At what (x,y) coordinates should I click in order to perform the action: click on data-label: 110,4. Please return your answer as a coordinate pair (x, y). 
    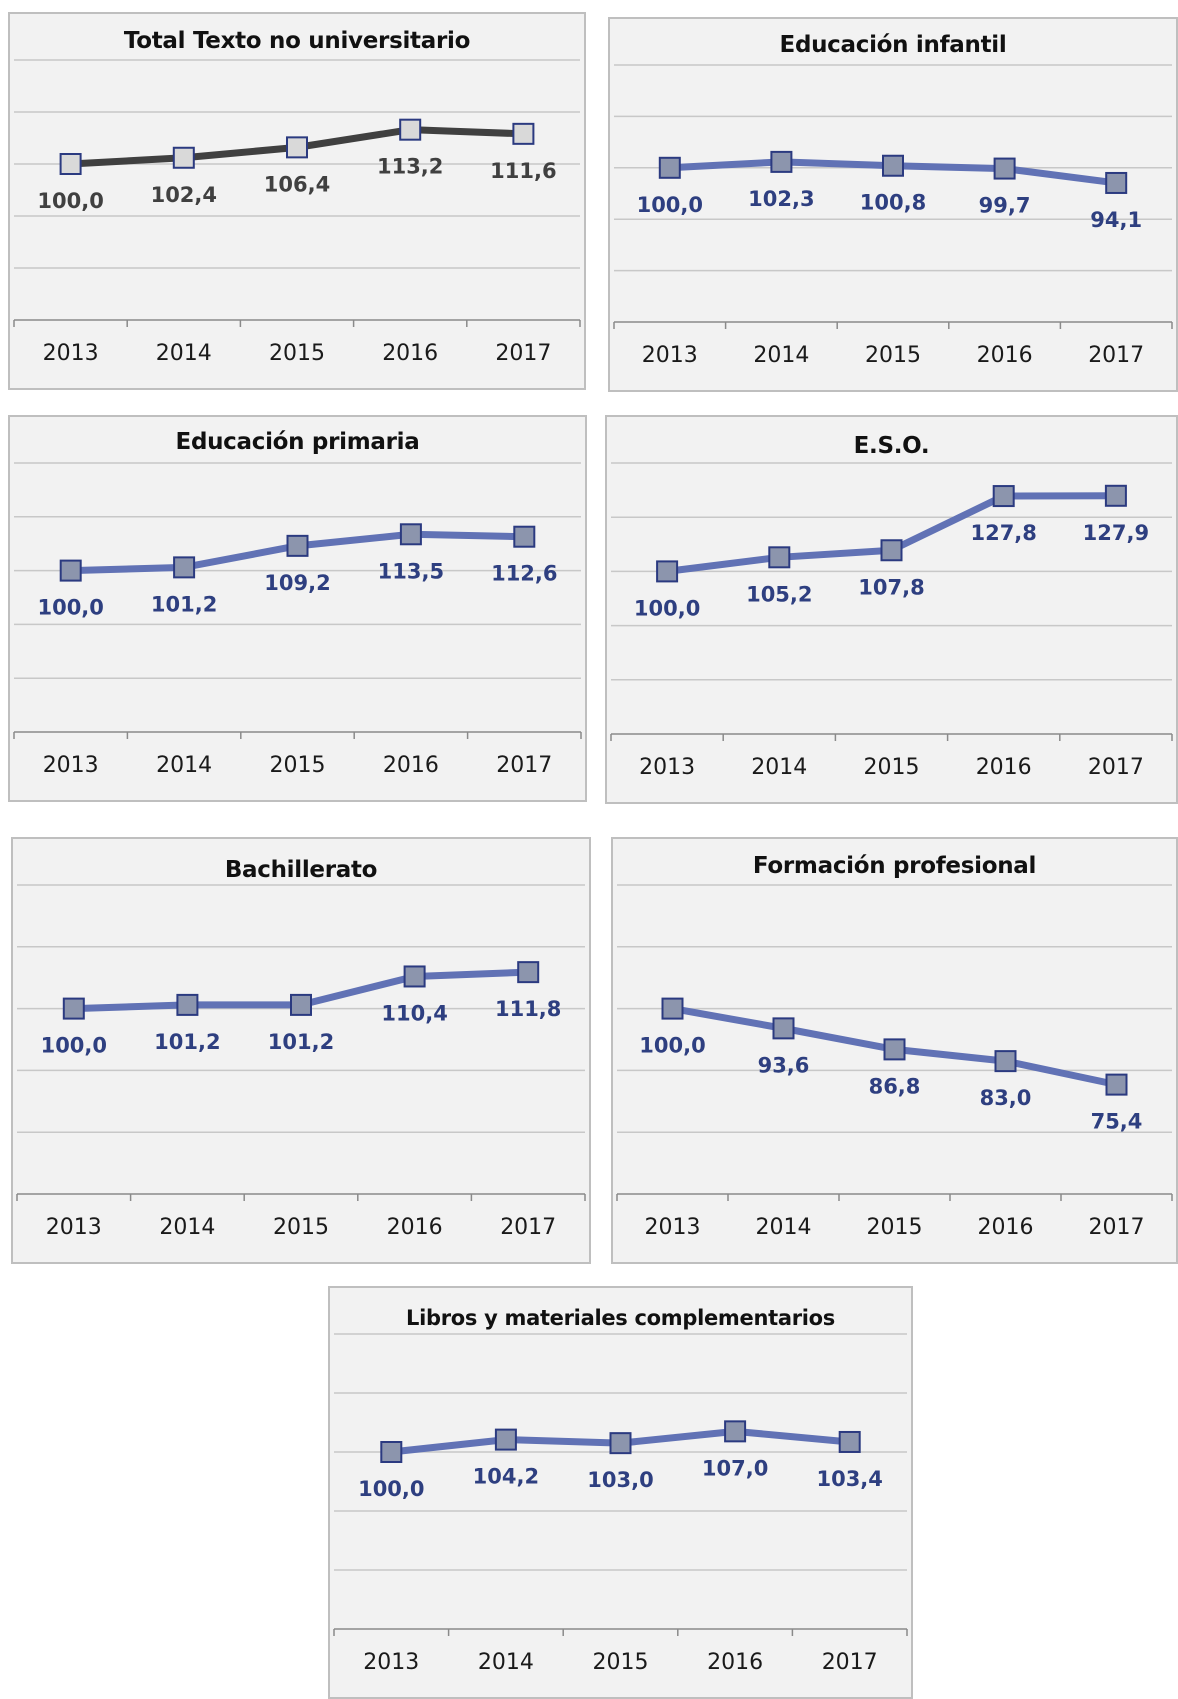
    Looking at the image, I should click on (414, 1013).